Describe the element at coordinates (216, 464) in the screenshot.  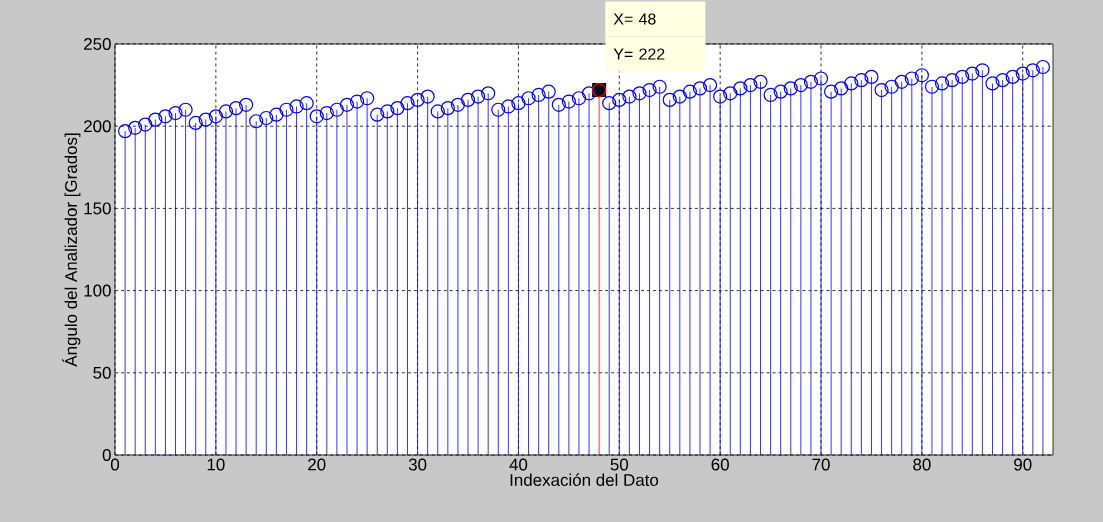
I see `x-tick-label: 10` at that location.